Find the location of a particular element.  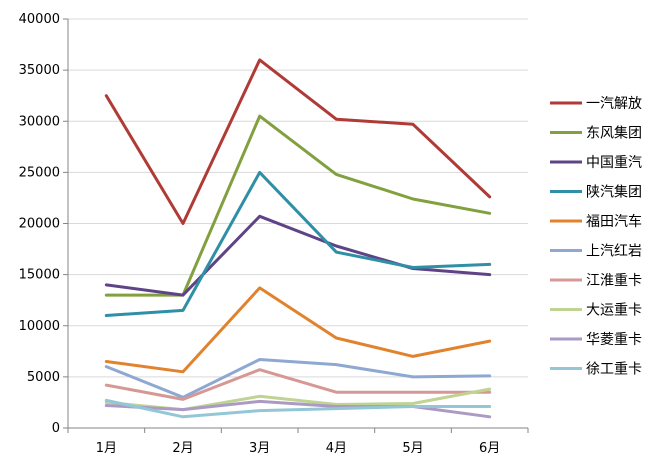

y-tick-labels: 0 5000 10000 15000 20000 25000 30000 35000 40000 is located at coordinates (39, 224).